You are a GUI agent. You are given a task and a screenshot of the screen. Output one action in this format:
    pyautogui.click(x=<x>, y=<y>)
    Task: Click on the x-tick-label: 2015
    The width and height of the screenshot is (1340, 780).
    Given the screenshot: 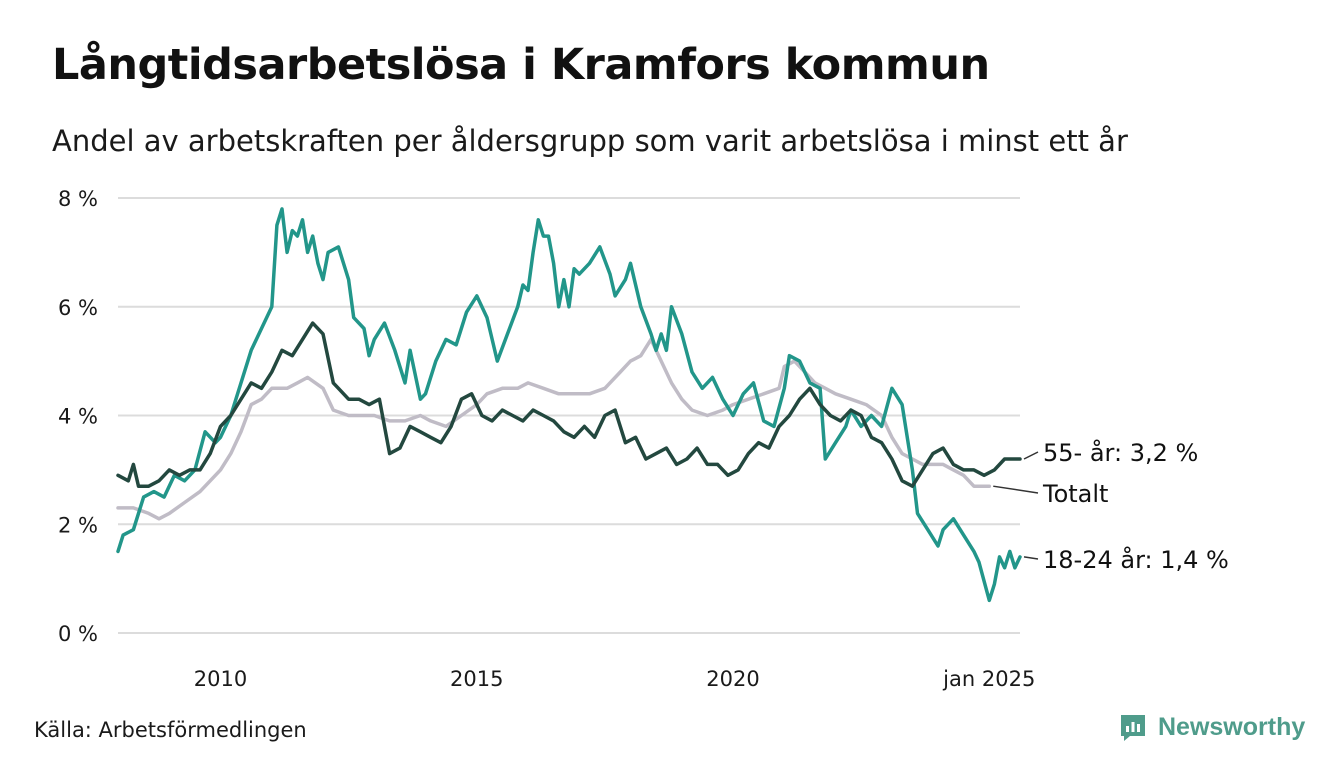 What is the action you would take?
    pyautogui.click(x=476, y=679)
    